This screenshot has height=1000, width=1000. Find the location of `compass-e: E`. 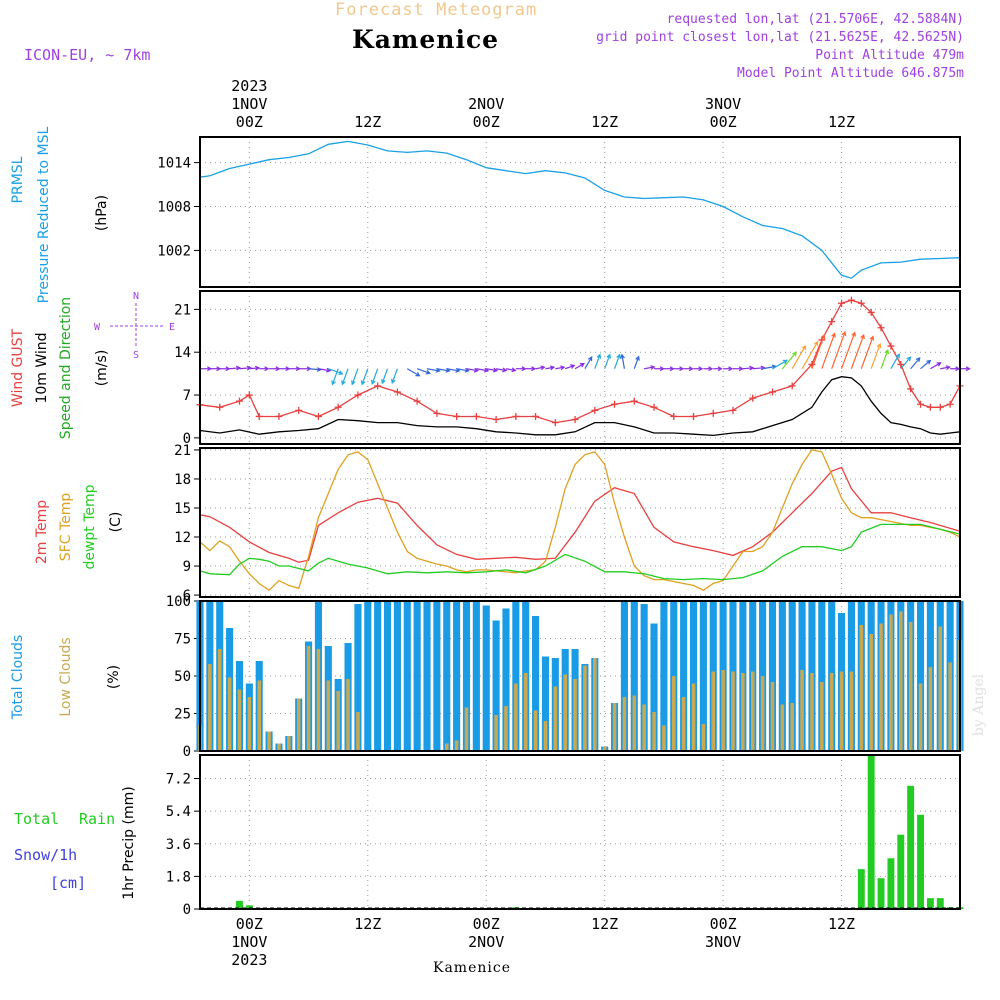

compass-e: E is located at coordinates (172, 327).